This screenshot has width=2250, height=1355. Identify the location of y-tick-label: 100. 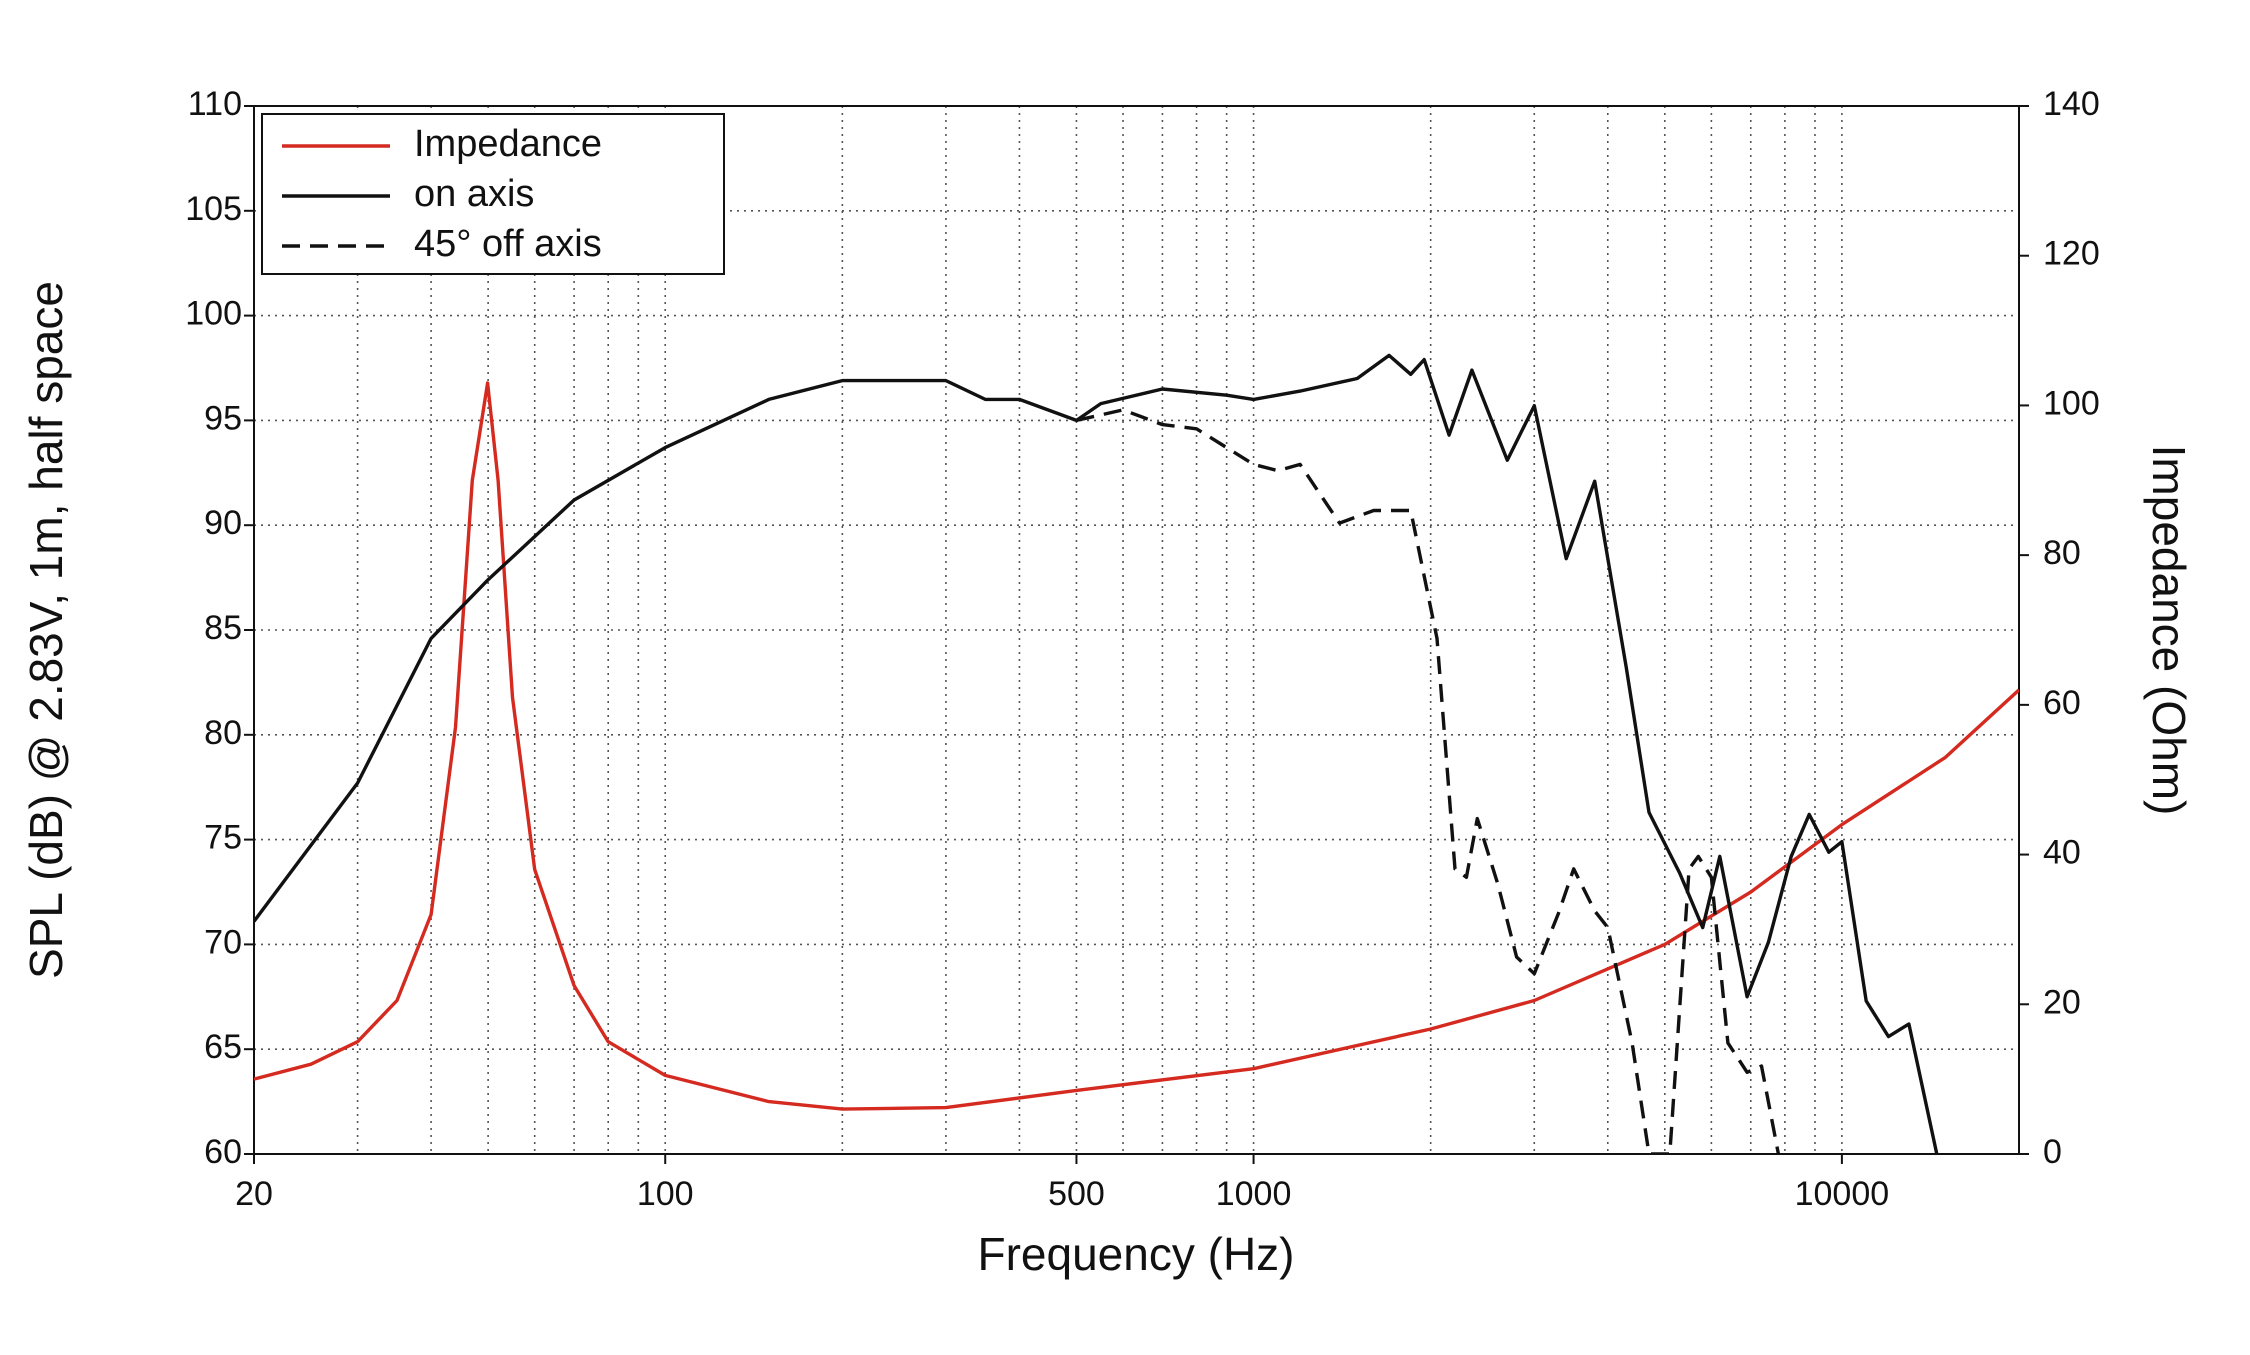
(213, 314).